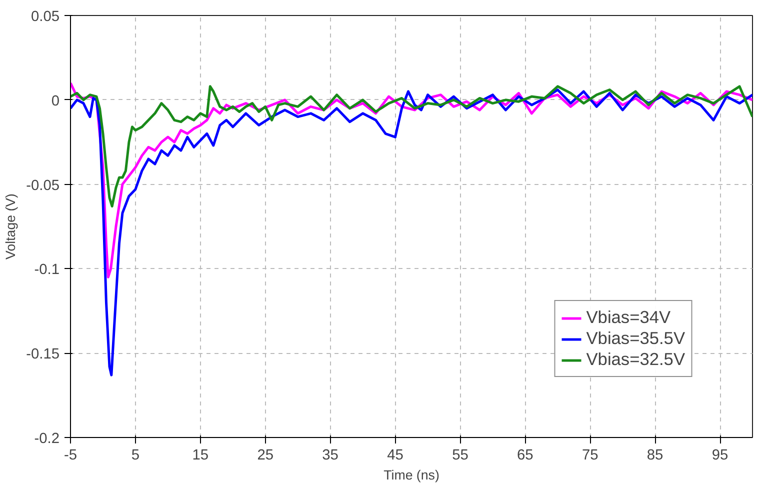  I want to click on legend-label: Vbias=34V, so click(628, 317).